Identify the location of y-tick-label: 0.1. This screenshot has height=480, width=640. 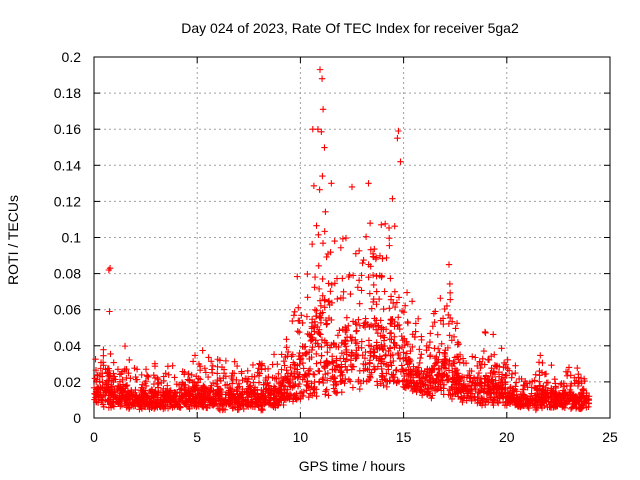
(72, 238).